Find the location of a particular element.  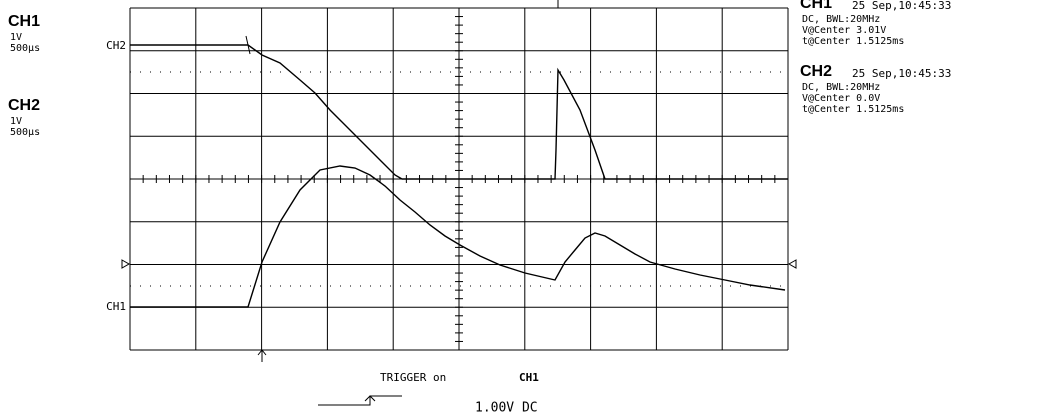

trigger-text: TRIGGER on is located at coordinates (413, 377).